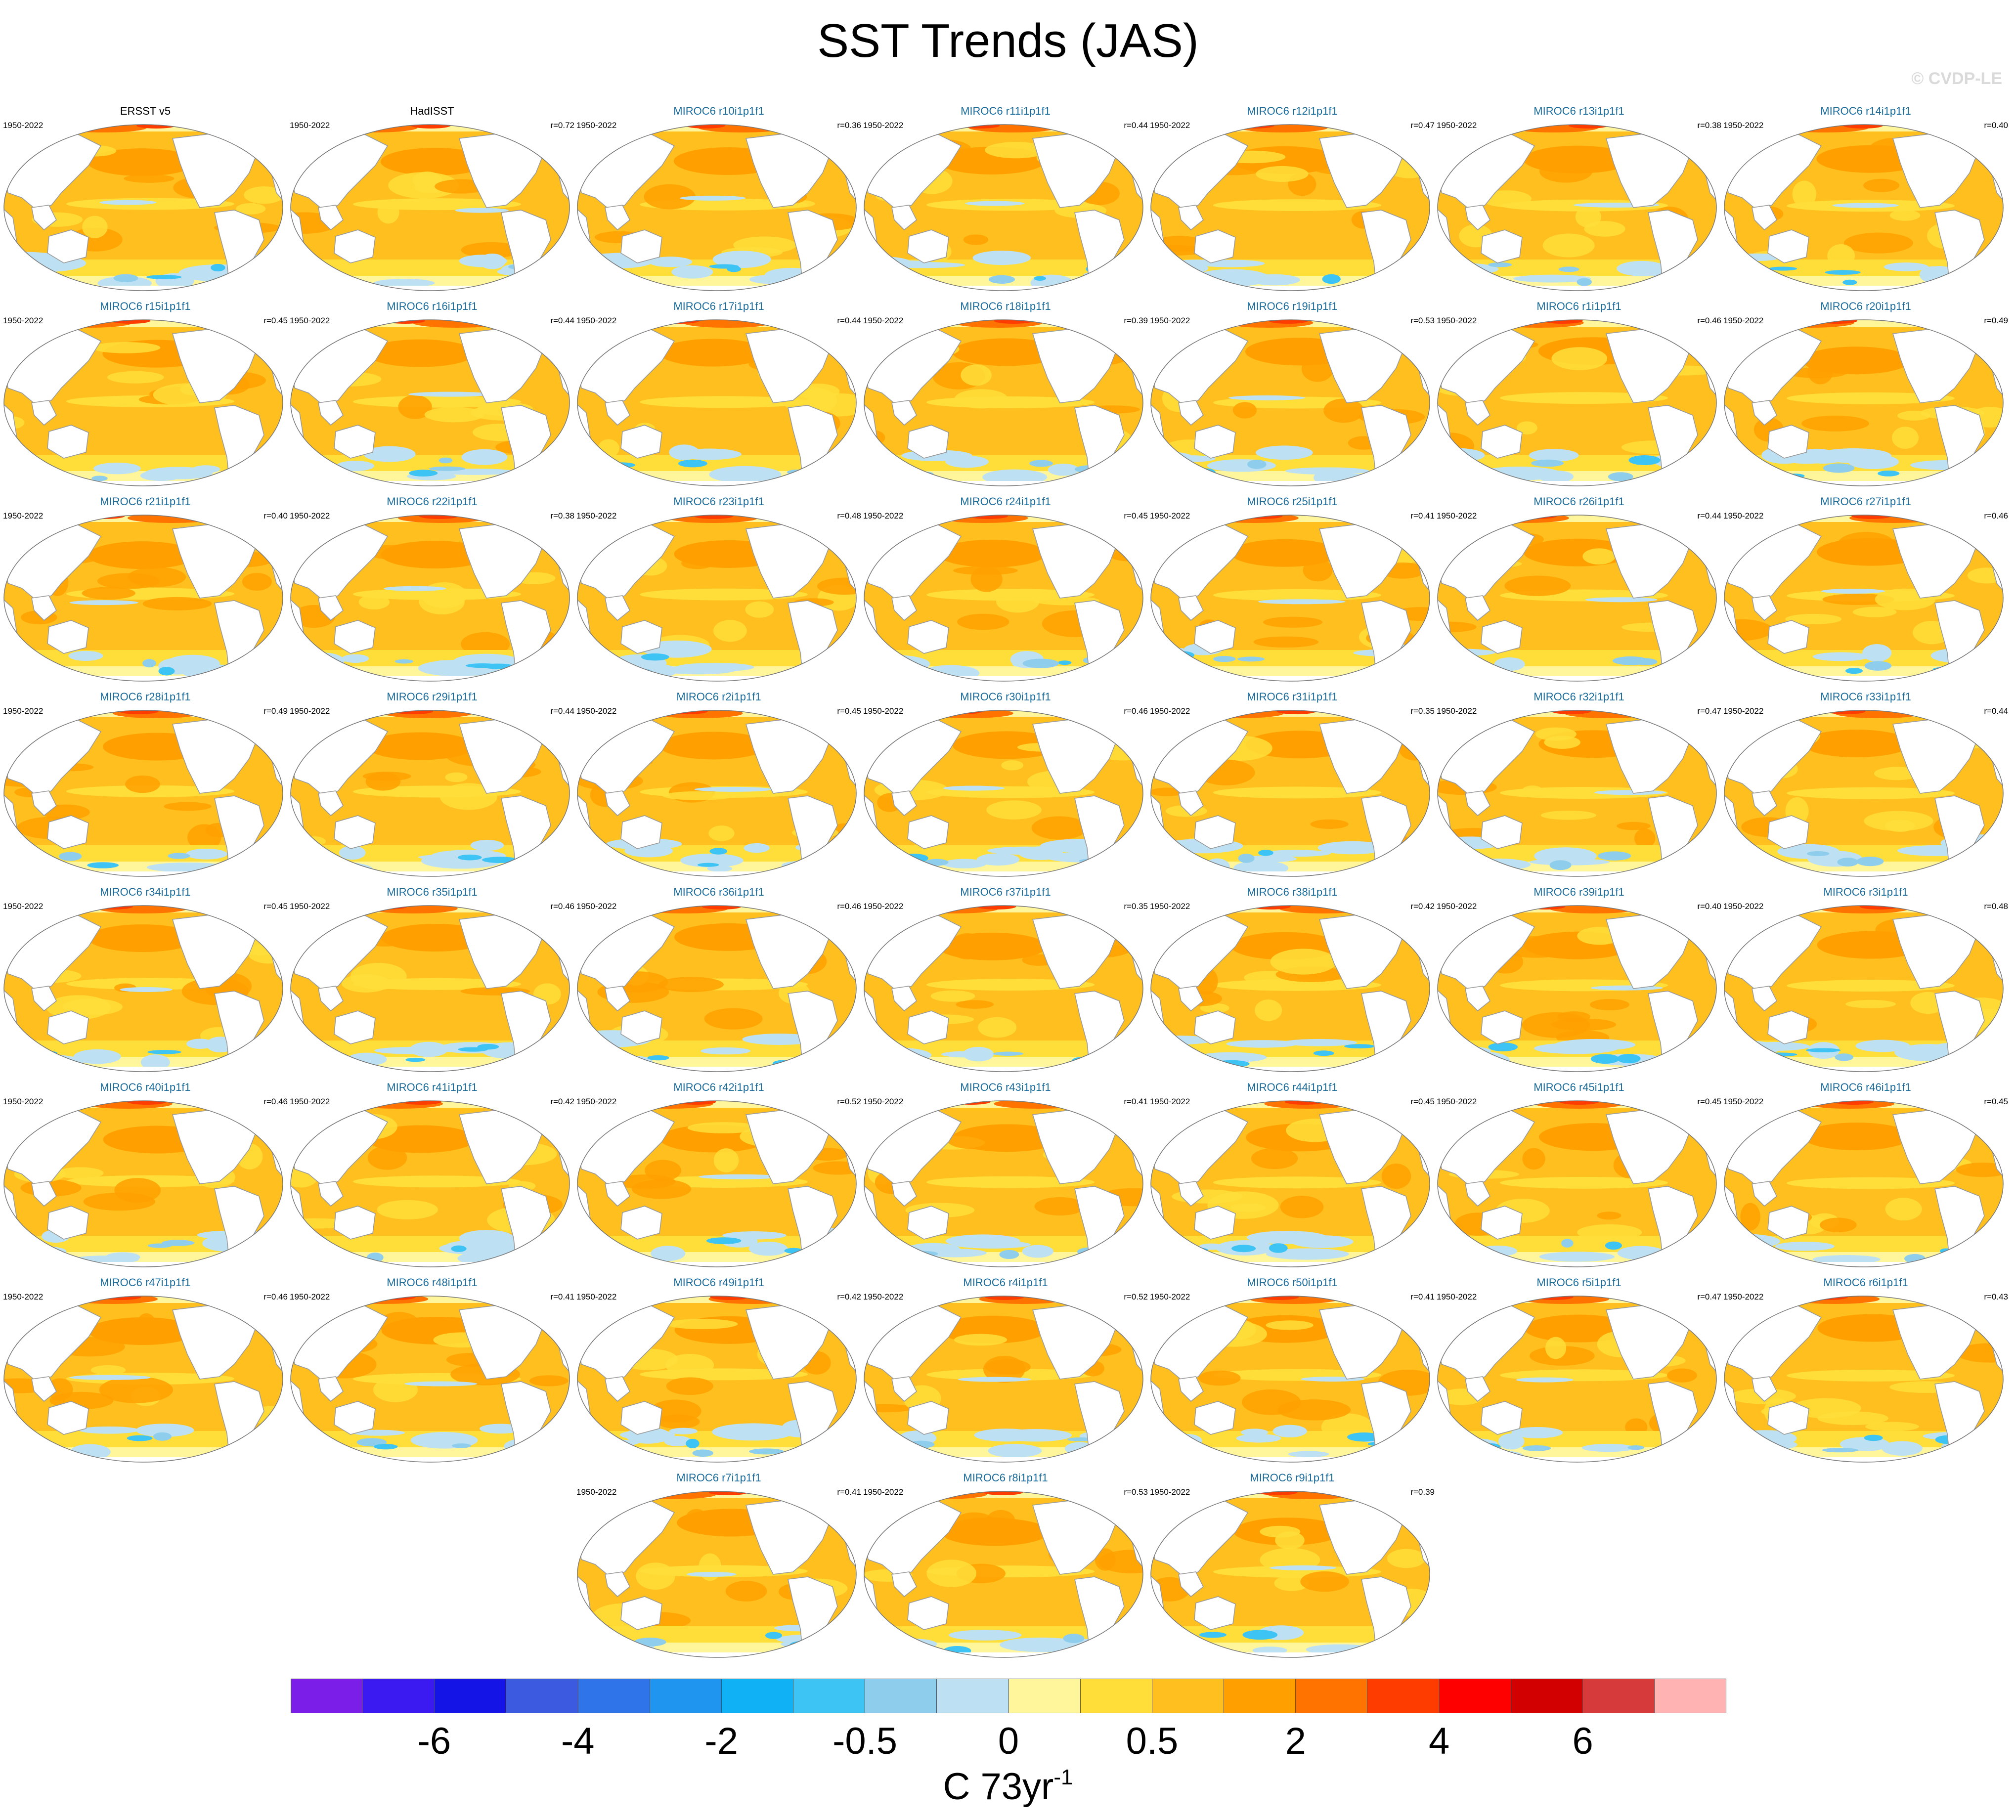 The image size is (2016, 1820). What do you see at coordinates (719, 1087) in the screenshot?
I see `panel-title: MIROC6 r42i1p1f1` at bounding box center [719, 1087].